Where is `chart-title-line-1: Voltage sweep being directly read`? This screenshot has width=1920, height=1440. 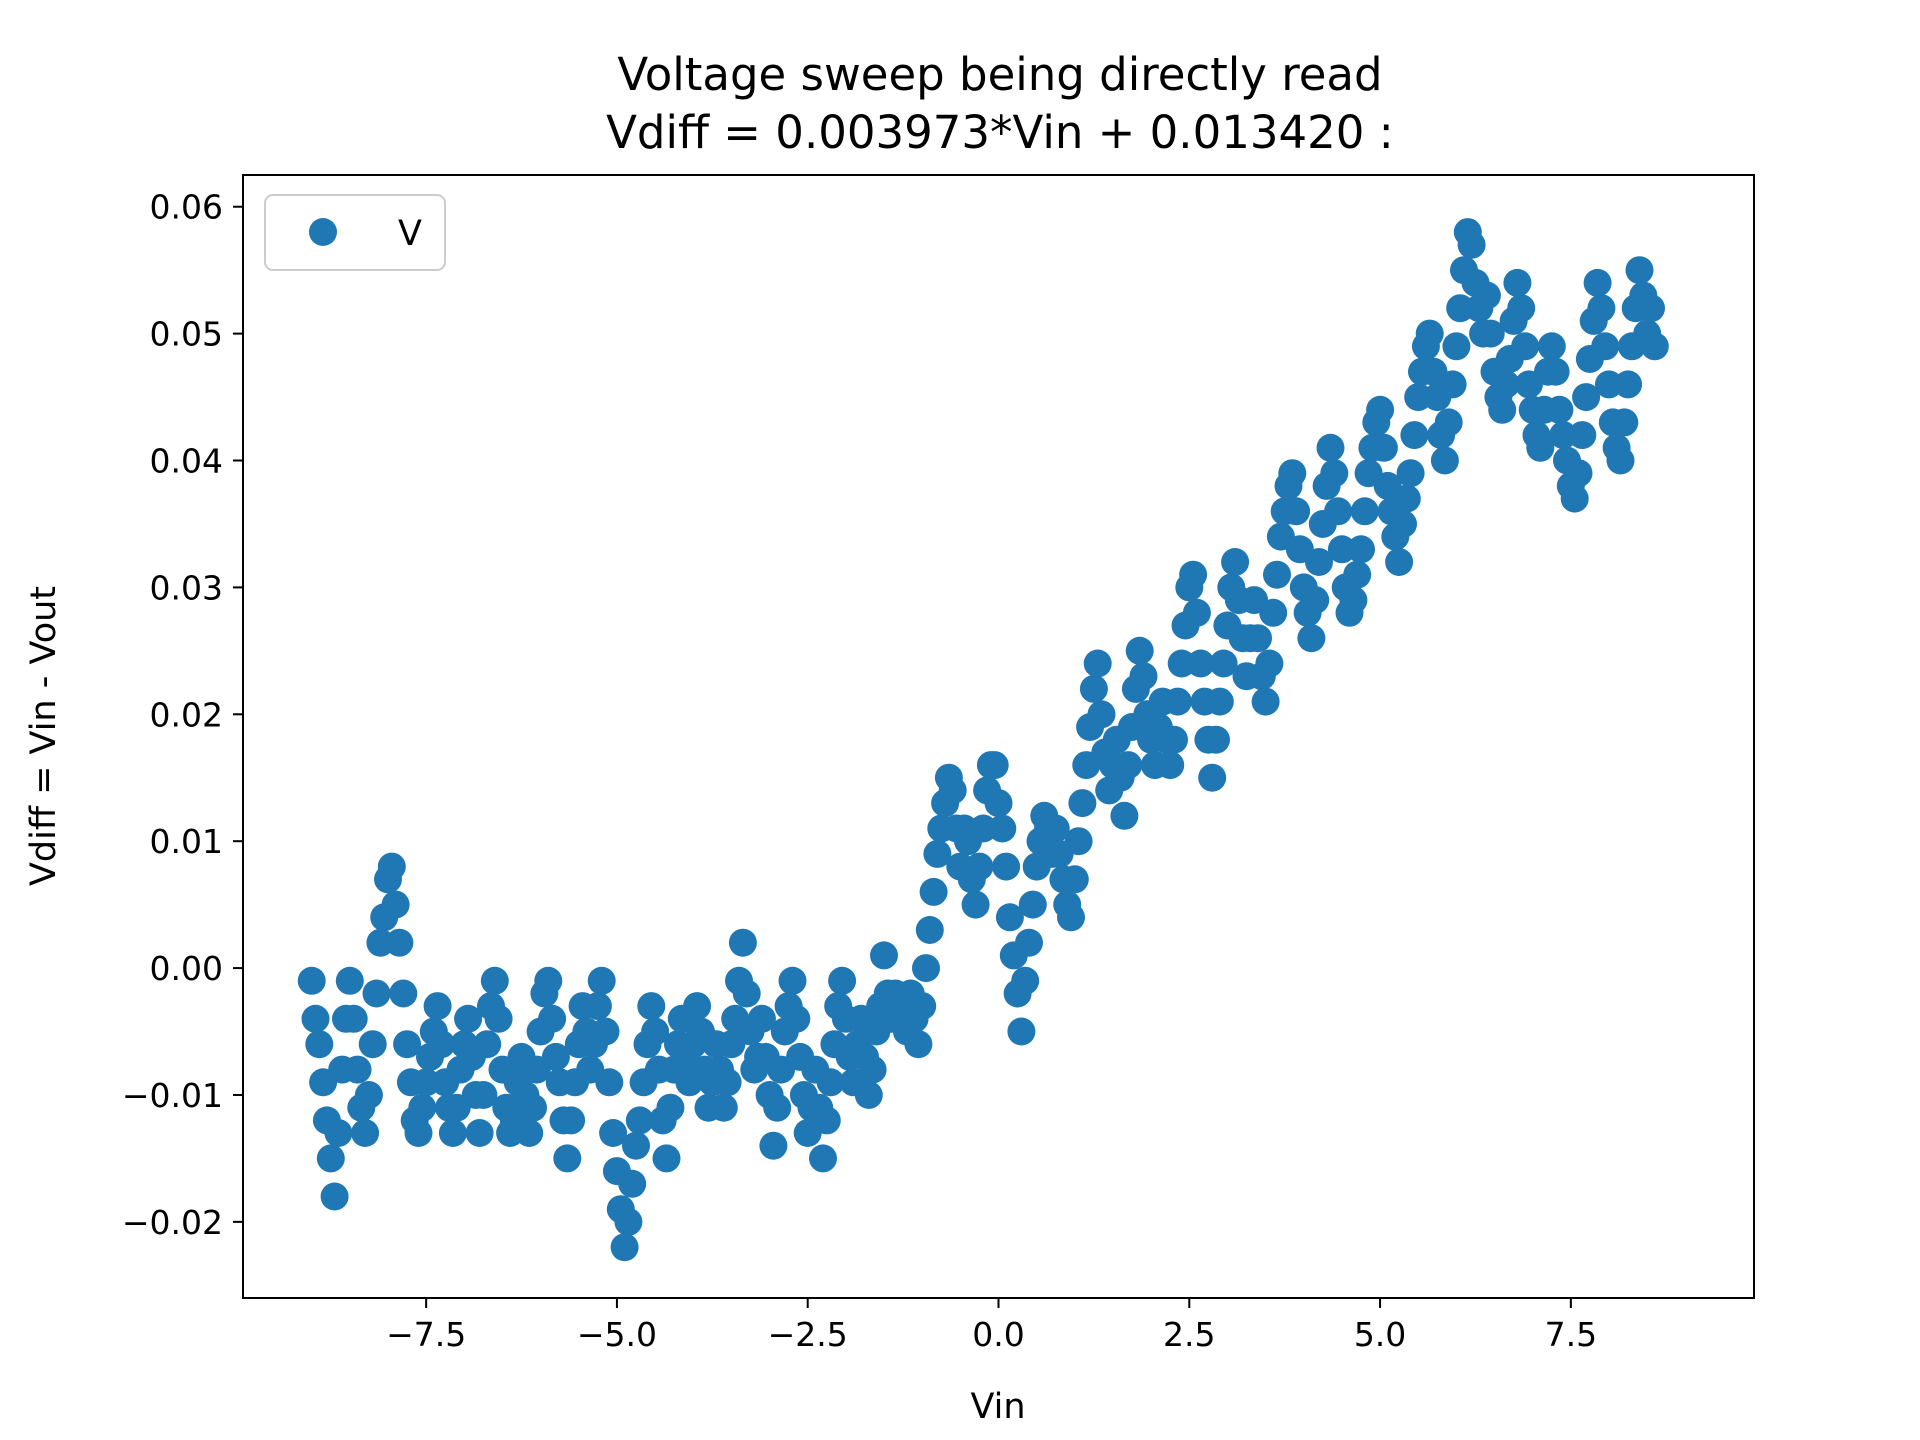 chart-title-line-1: Voltage sweep being directly read is located at coordinates (999, 74).